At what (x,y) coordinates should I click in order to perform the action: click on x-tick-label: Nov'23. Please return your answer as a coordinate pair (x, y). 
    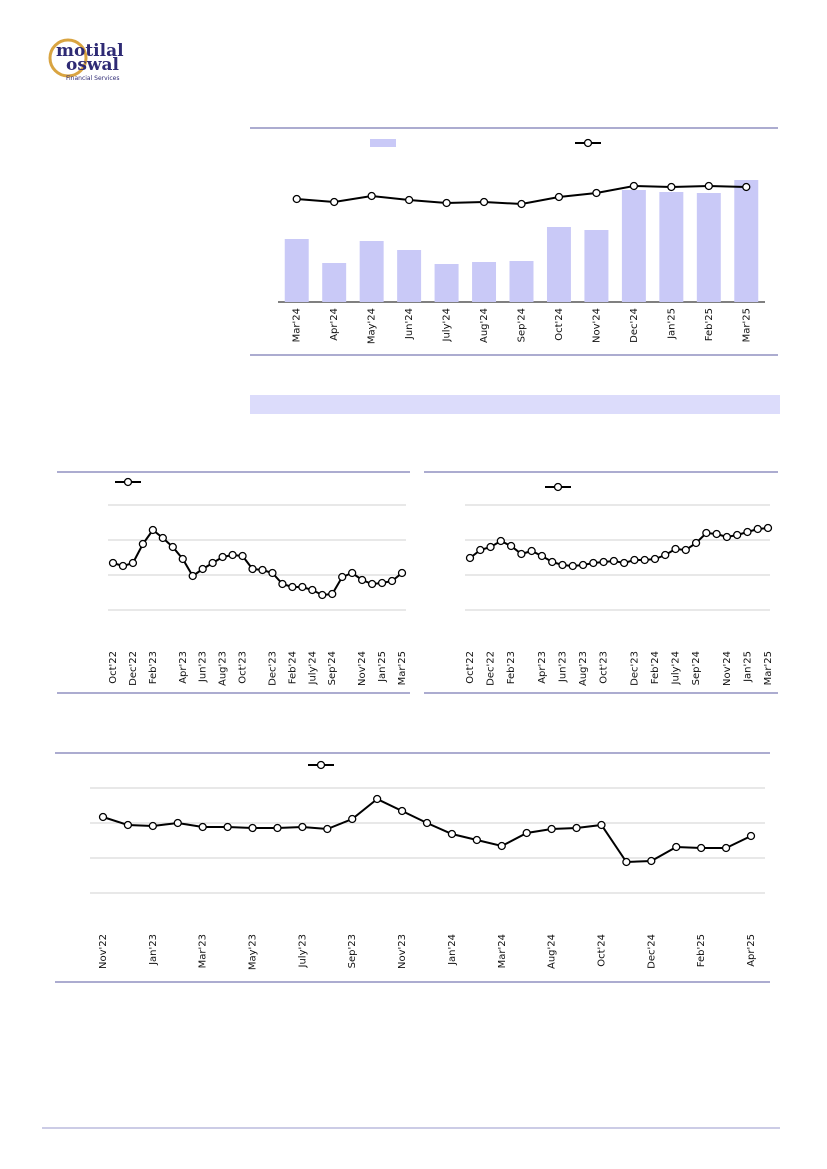
    Looking at the image, I should click on (402, 951).